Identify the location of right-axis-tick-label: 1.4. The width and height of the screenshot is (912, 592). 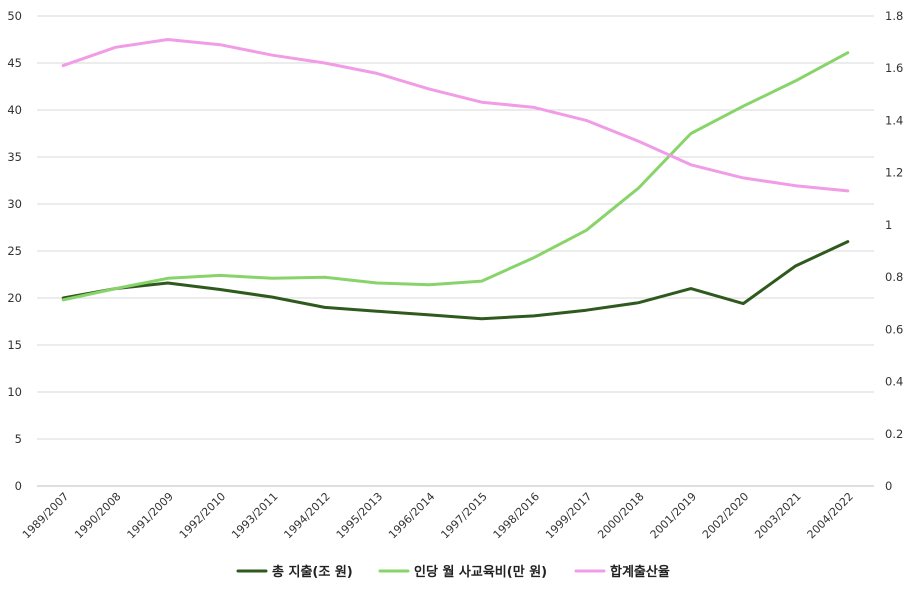
(894, 120).